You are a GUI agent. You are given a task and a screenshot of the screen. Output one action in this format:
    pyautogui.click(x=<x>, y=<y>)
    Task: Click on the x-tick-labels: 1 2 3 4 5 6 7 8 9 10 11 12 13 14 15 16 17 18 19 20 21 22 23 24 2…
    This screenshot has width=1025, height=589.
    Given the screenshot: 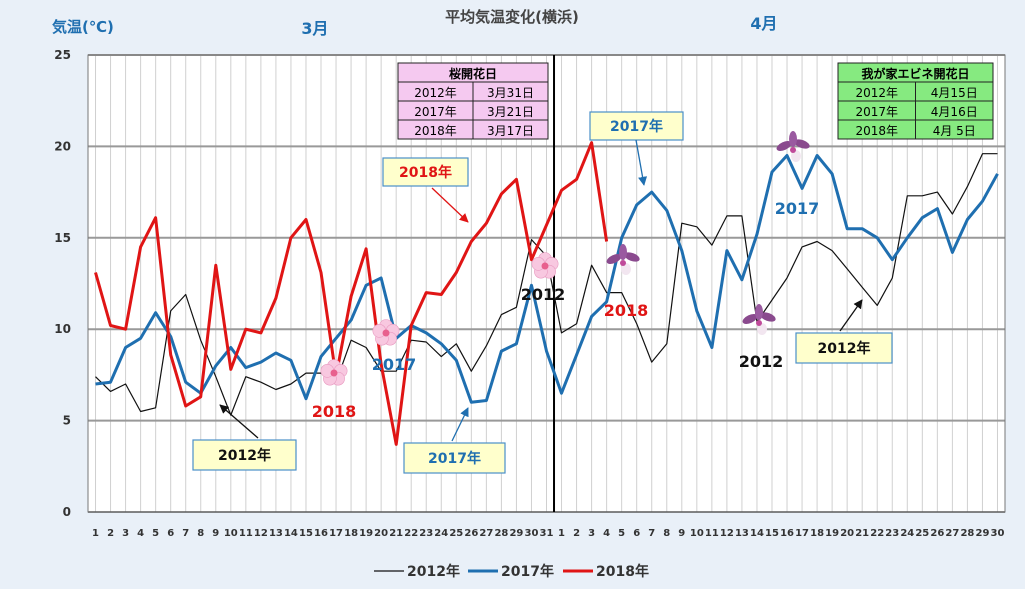 What is the action you would take?
    pyautogui.click(x=548, y=533)
    